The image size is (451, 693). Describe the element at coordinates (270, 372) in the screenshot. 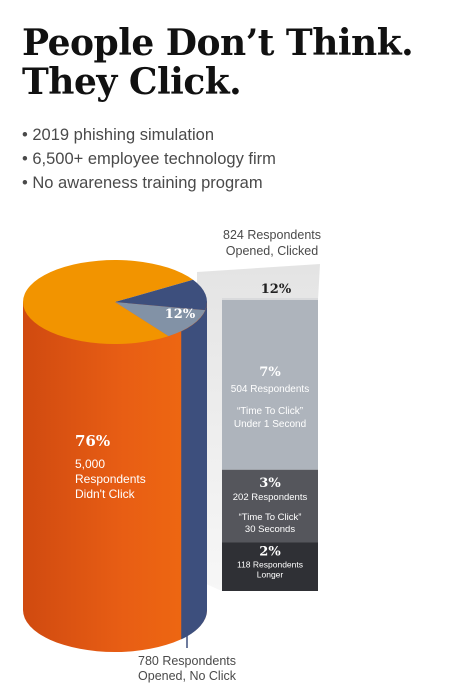

I see `label-segment-1-pct: 7%` at that location.